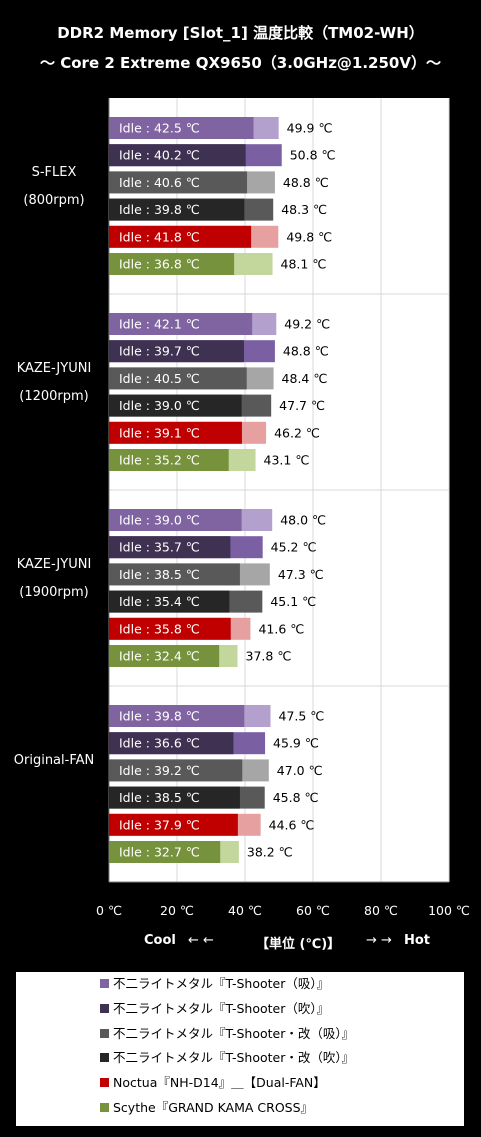 The height and width of the screenshot is (1137, 481). What do you see at coordinates (313, 910) in the screenshot?
I see `x-tick-label: 60 ℃` at bounding box center [313, 910].